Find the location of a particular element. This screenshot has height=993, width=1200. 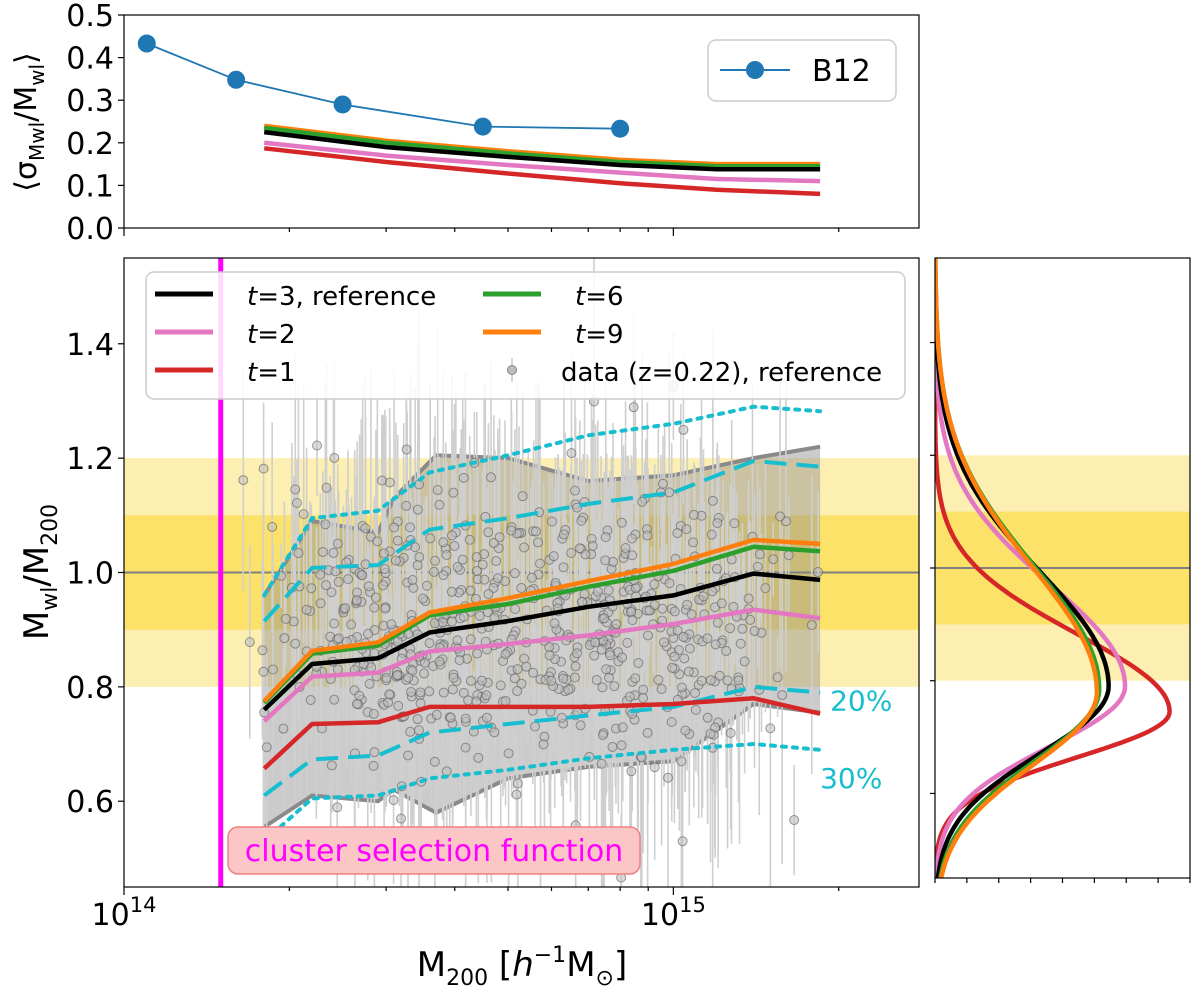

legend-label-4: t=9 is located at coordinates (599, 335).